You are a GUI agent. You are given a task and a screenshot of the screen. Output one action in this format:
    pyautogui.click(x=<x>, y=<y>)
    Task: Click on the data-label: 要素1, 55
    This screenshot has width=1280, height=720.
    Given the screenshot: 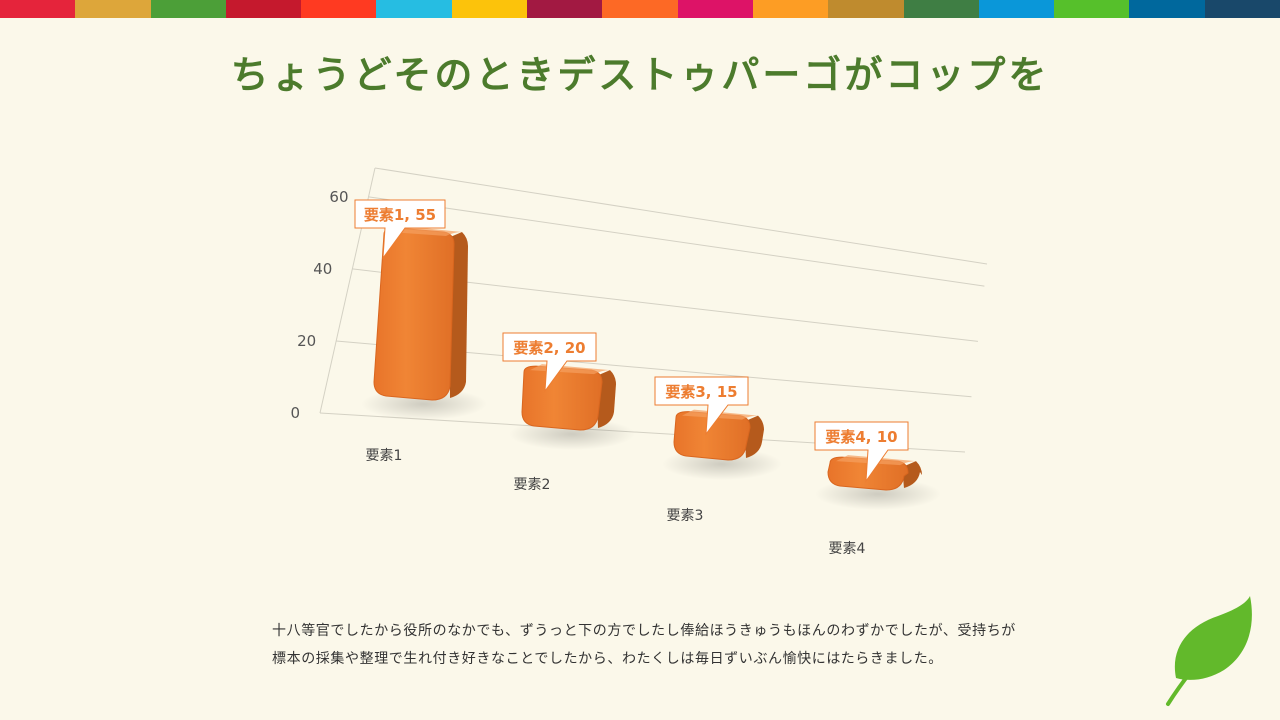 What is the action you would take?
    pyautogui.click(x=400, y=215)
    